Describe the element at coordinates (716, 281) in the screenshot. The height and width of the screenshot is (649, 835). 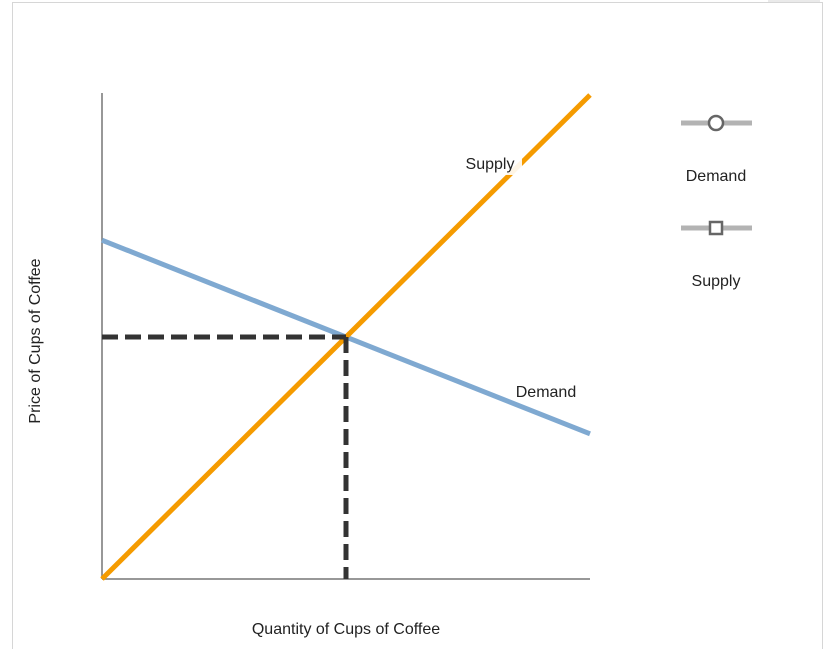
I see `legend-label: Supply` at that location.